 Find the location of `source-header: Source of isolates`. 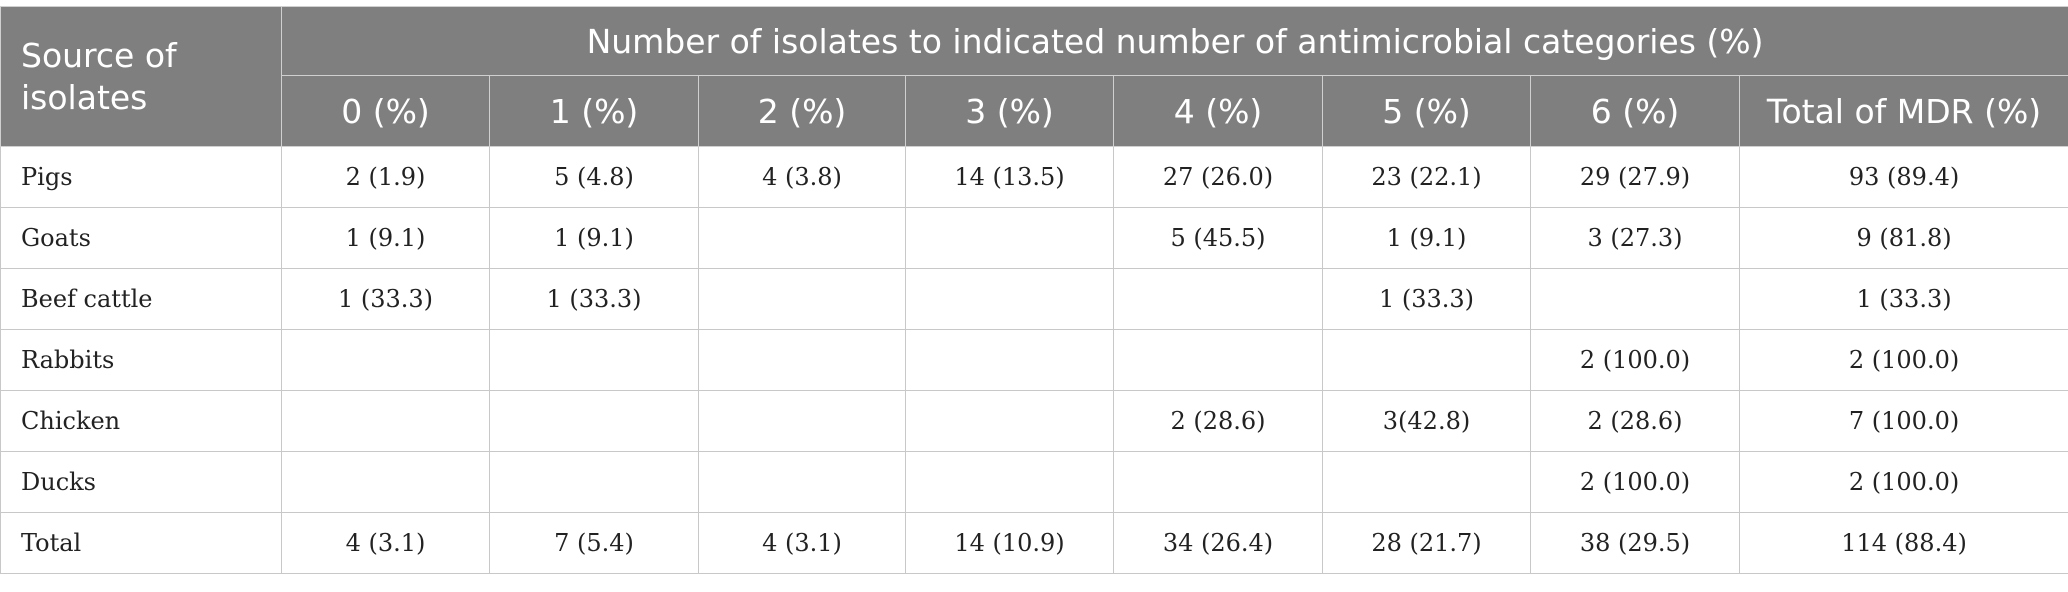

source-header: Source of isolates is located at coordinates (141, 77).